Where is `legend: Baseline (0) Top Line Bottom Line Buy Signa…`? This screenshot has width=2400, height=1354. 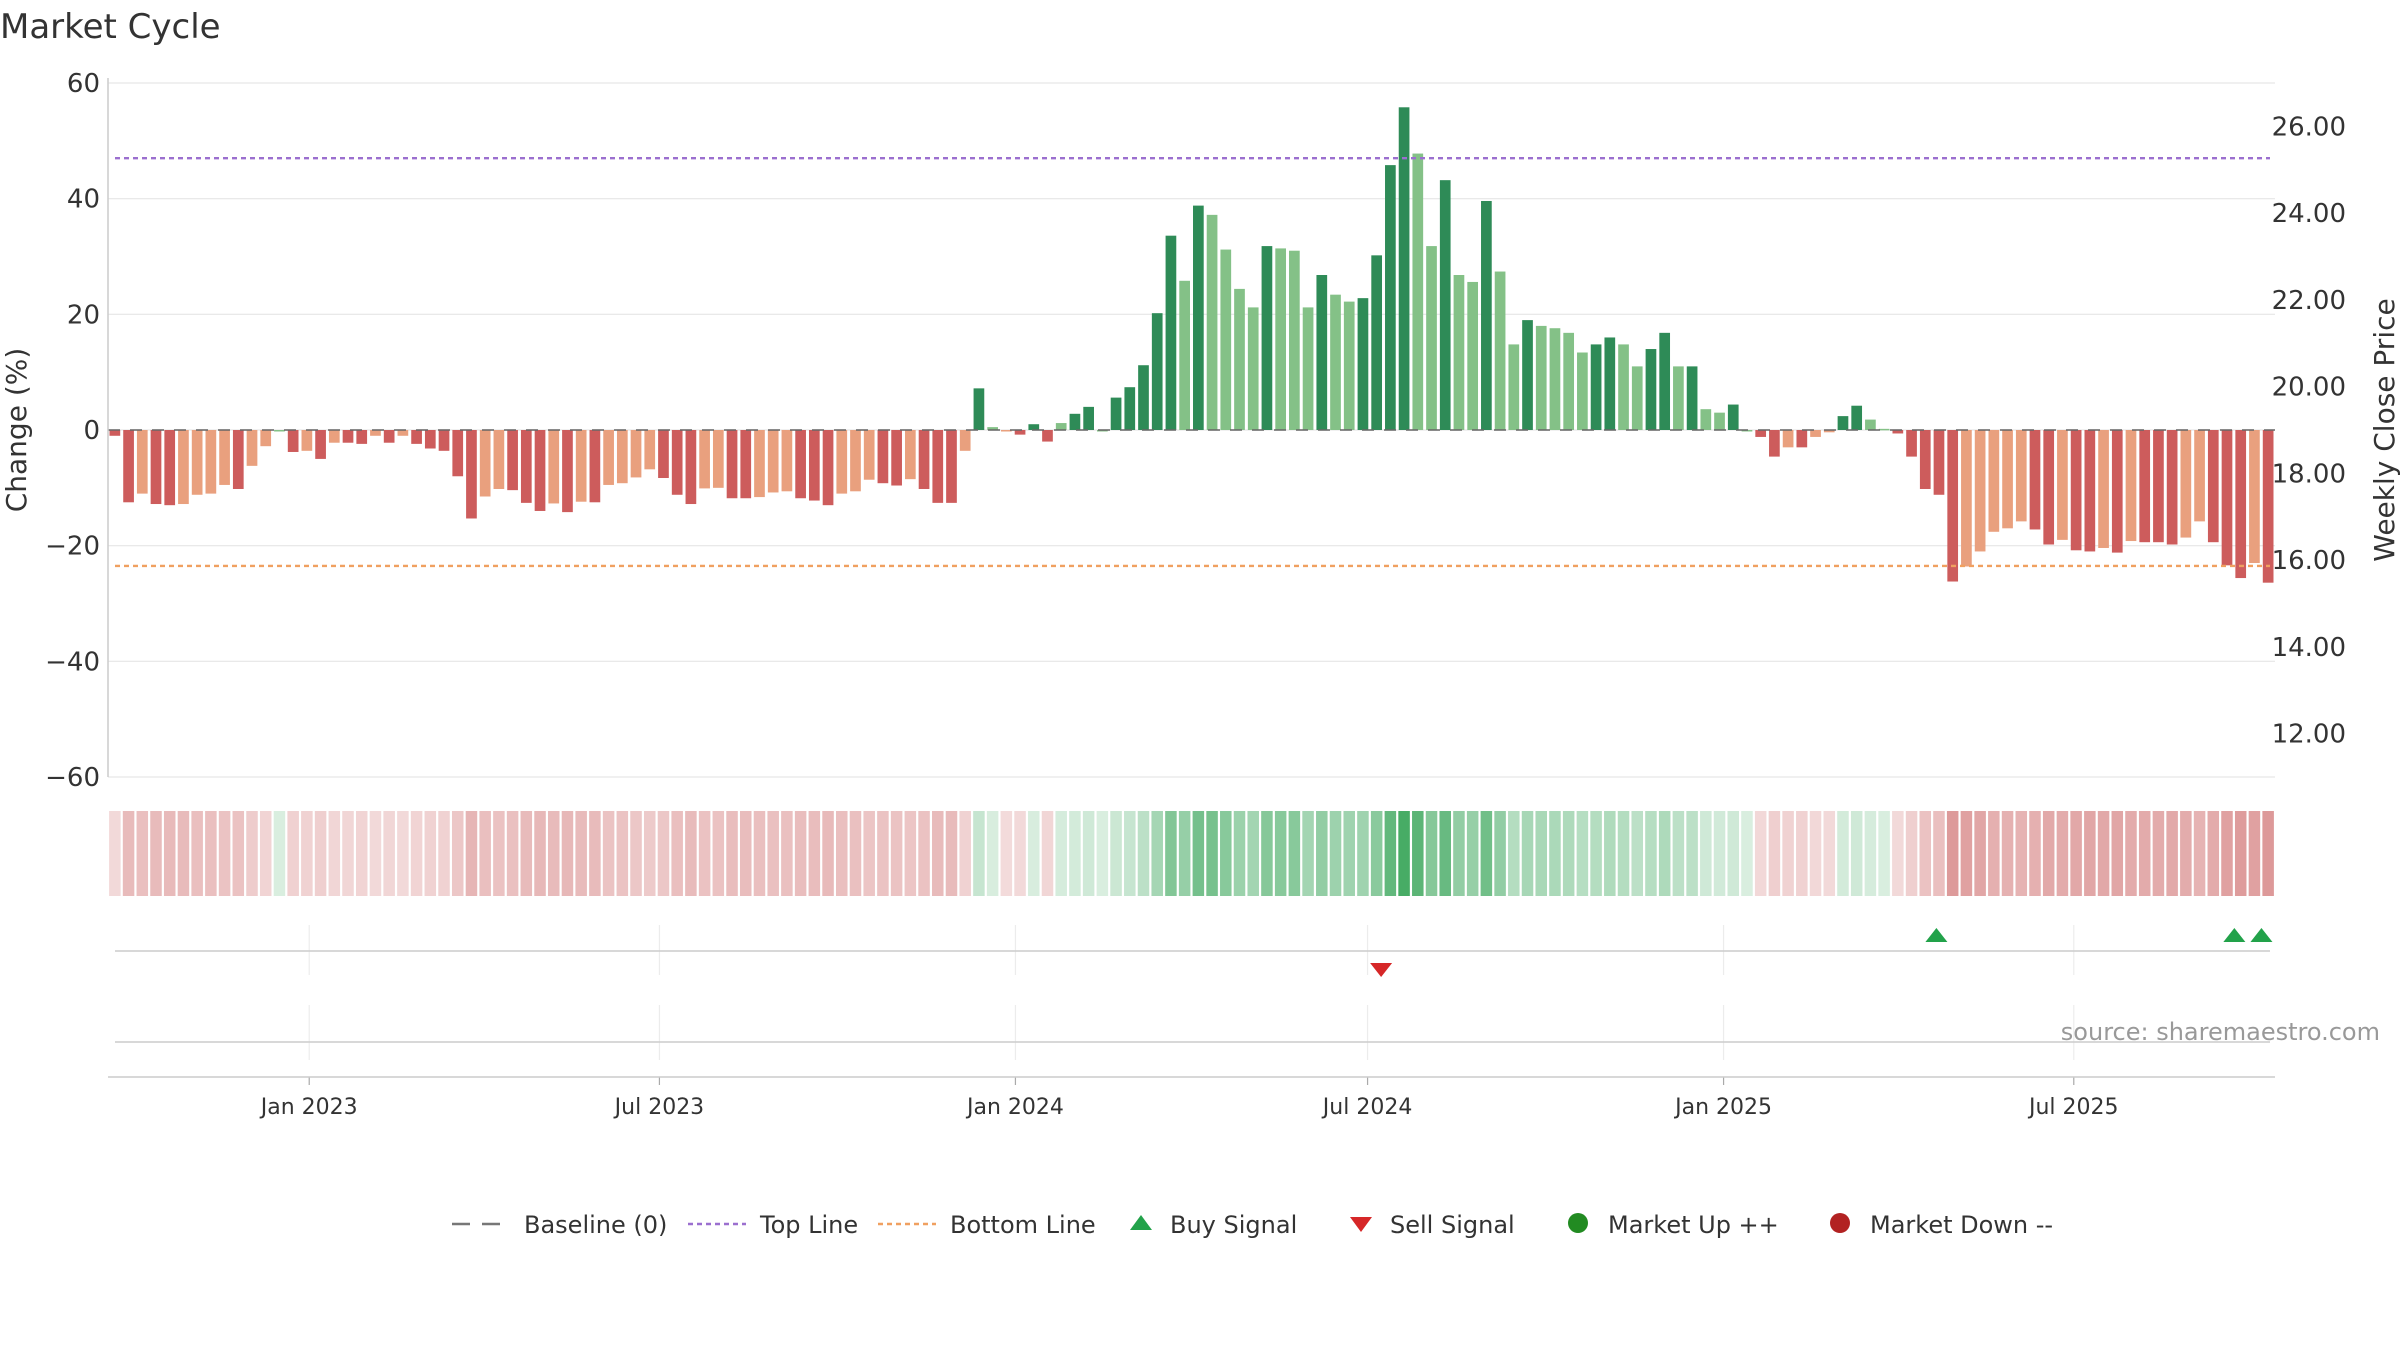 legend: Baseline (0) Top Line Bottom Line Buy Signa… is located at coordinates (1252, 1225).